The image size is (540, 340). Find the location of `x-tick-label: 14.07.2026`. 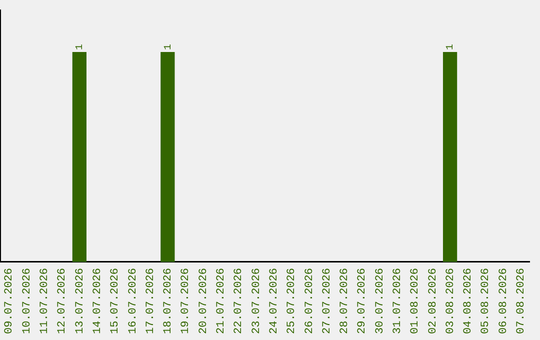

x-tick-label: 14.07.2026 is located at coordinates (98, 301).